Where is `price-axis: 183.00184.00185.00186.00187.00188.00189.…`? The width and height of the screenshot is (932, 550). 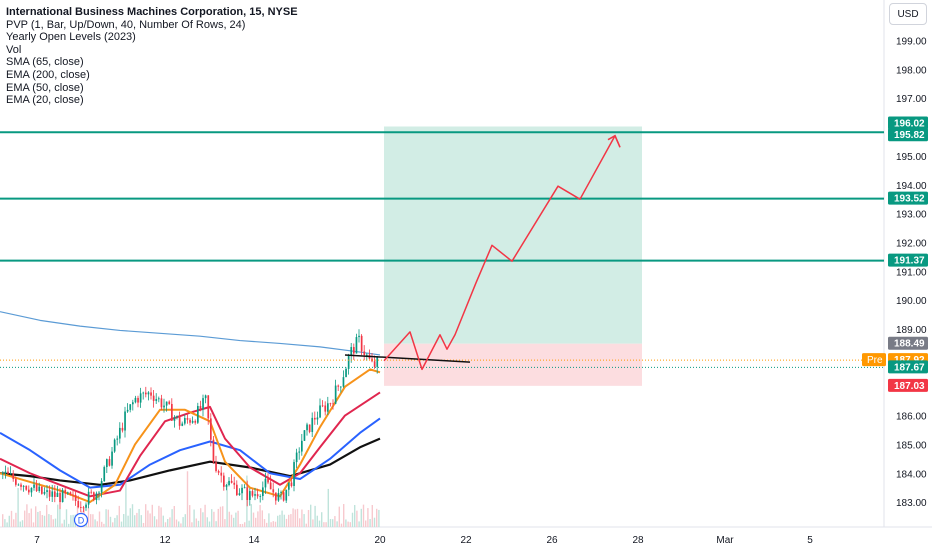
price-axis: 183.00184.00185.00186.00187.00188.00189.… is located at coordinates (895, 273).